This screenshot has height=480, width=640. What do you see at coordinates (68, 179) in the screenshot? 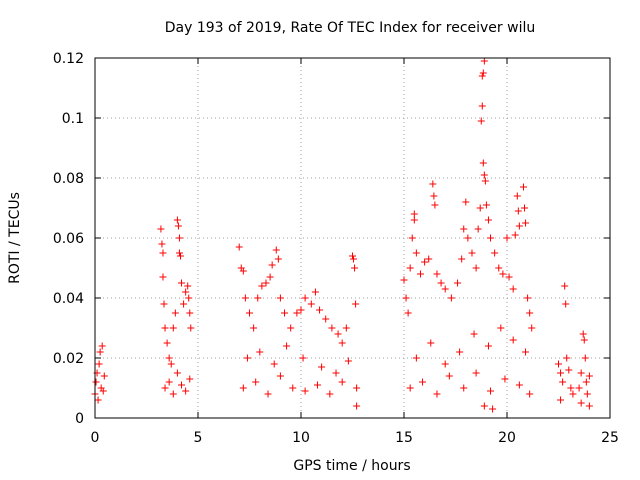
I see `y-tick-label: 0.08` at bounding box center [68, 179].